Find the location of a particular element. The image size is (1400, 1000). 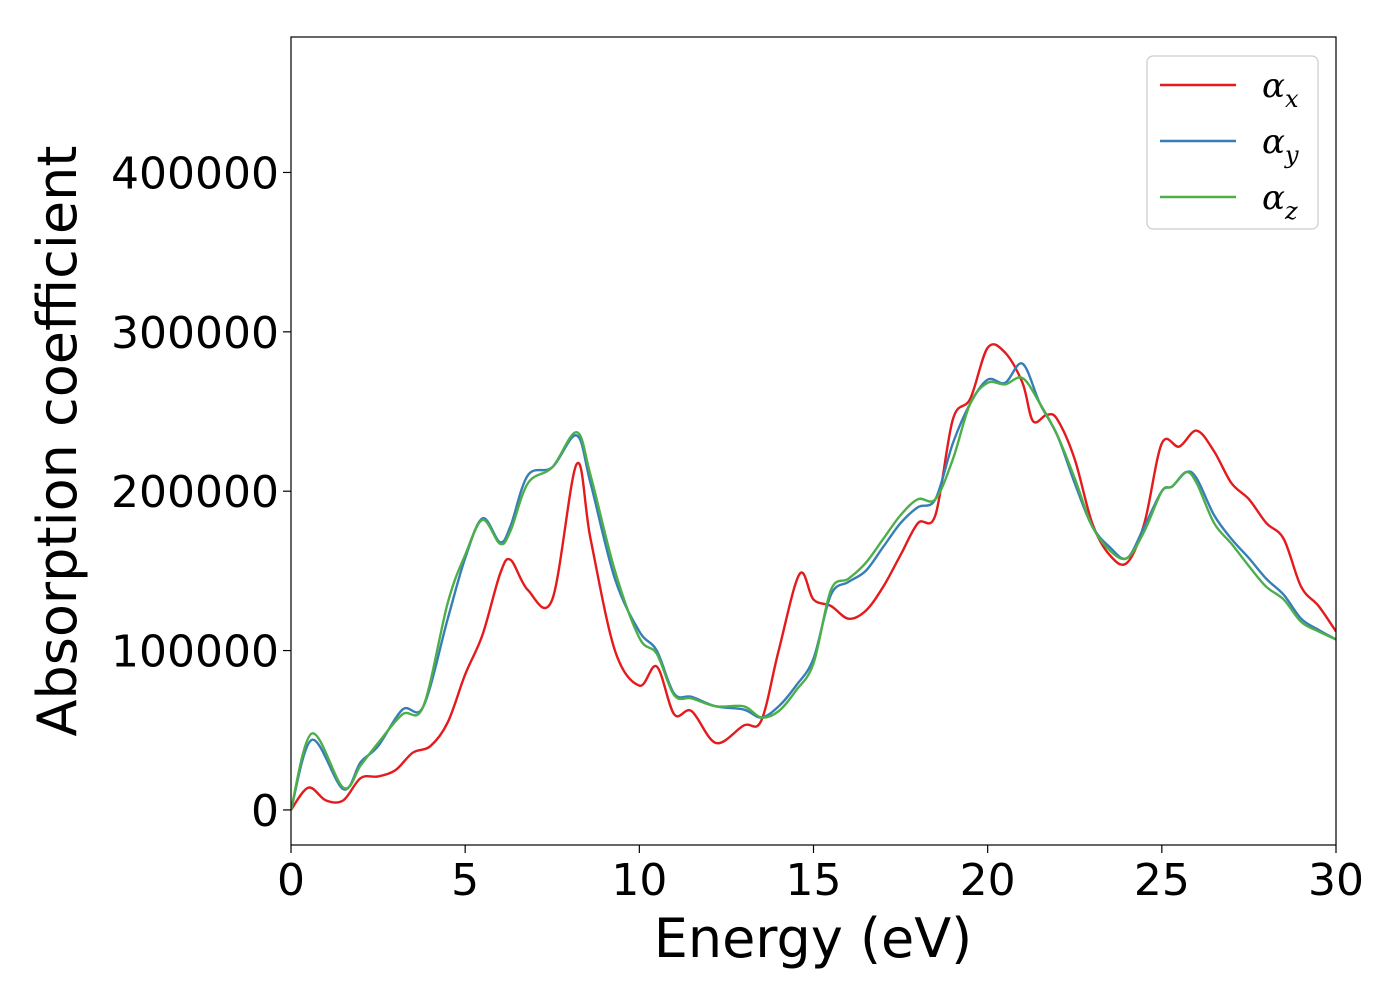

x-tick-label: 10 is located at coordinates (639, 880).